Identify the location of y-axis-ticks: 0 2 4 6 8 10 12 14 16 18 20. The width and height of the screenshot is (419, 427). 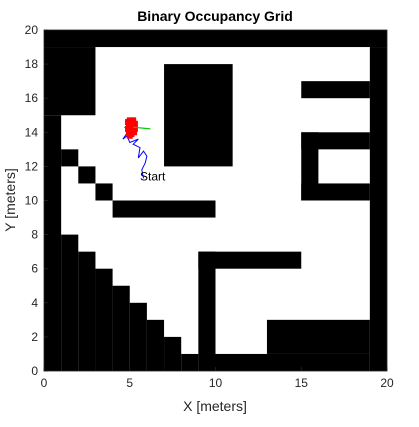
(36, 200).